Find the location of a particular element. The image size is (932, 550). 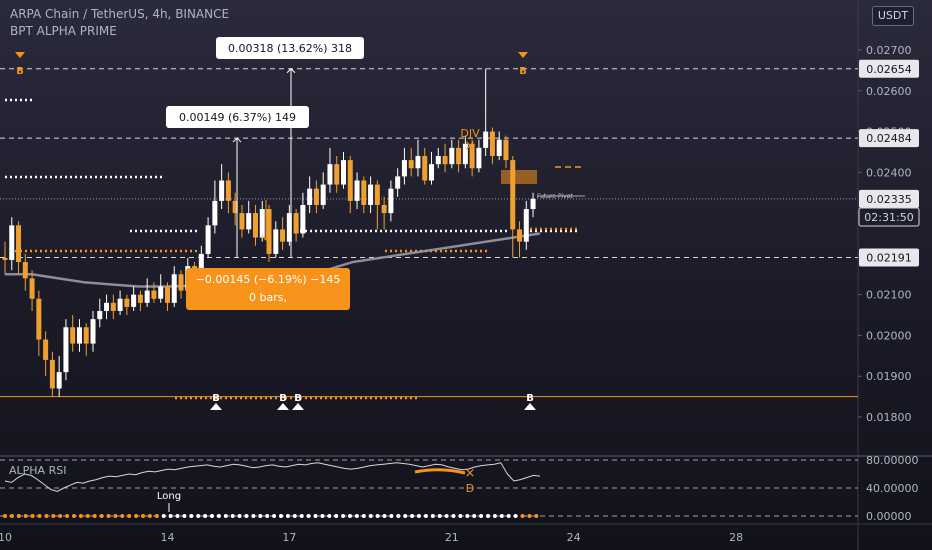

buy-triangle is located at coordinates (216, 406).